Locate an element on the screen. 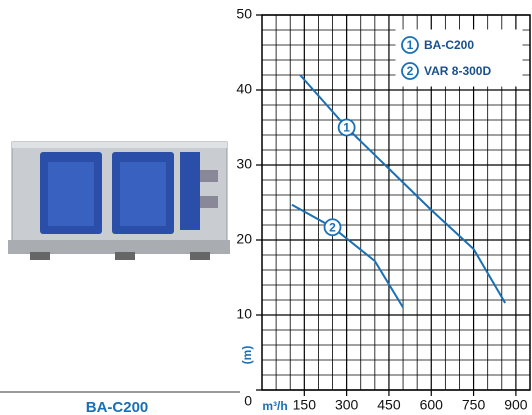 This screenshot has height=415, width=532. y-tick-label: 10 is located at coordinates (244, 314).